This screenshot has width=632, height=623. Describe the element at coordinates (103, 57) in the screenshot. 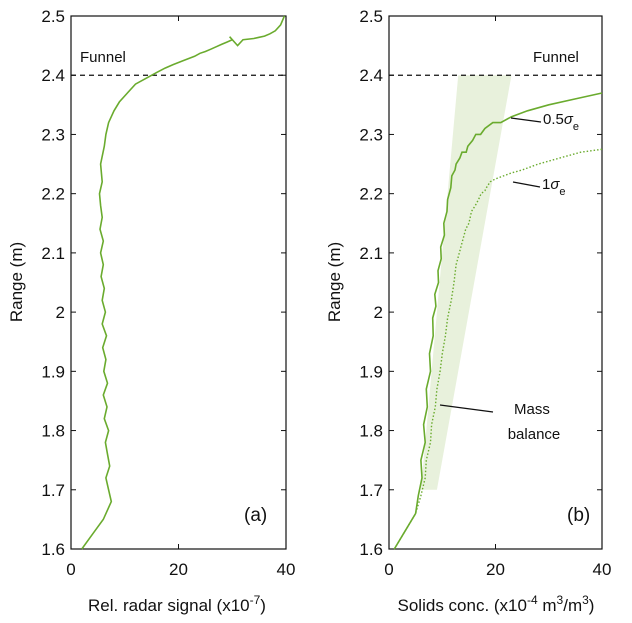

I see `panel-a-funnel-label: Funnel` at that location.